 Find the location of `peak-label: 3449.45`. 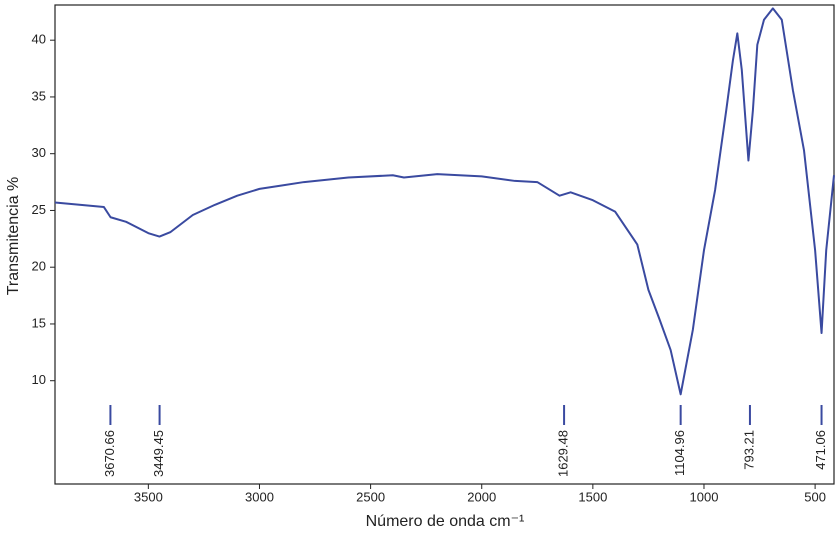

peak-label: 3449.45 is located at coordinates (158, 453).